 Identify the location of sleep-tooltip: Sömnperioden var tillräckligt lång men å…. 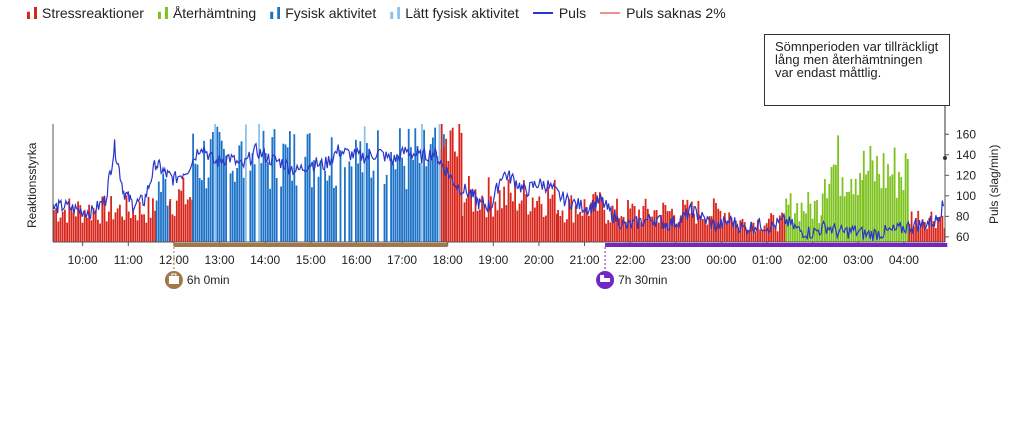
(857, 70).